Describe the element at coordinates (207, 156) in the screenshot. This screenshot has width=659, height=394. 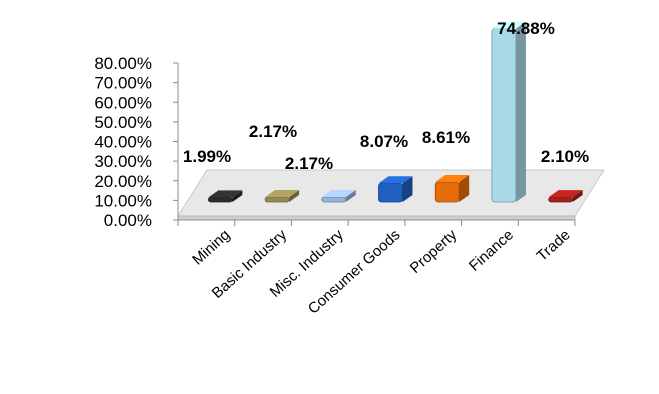
I see `data-label: 1.99%` at that location.